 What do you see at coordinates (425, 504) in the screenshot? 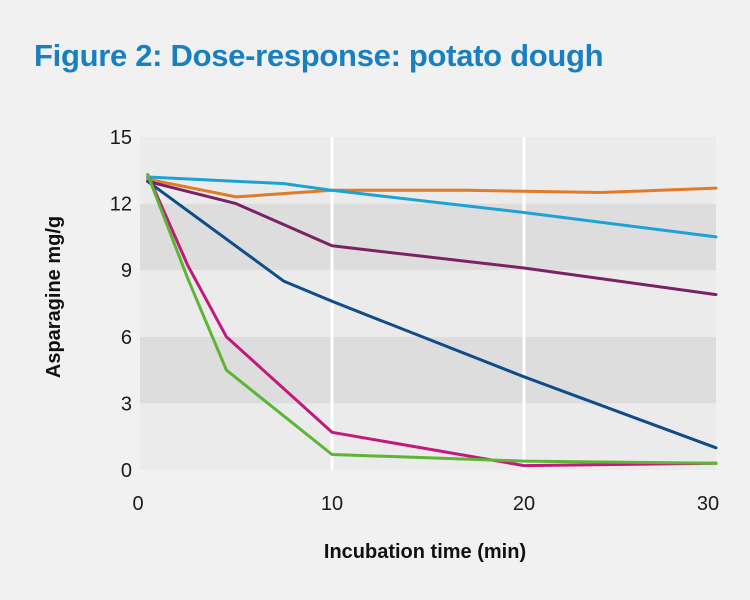
I see `x-axis-ticks: 0 10 20 30` at bounding box center [425, 504].